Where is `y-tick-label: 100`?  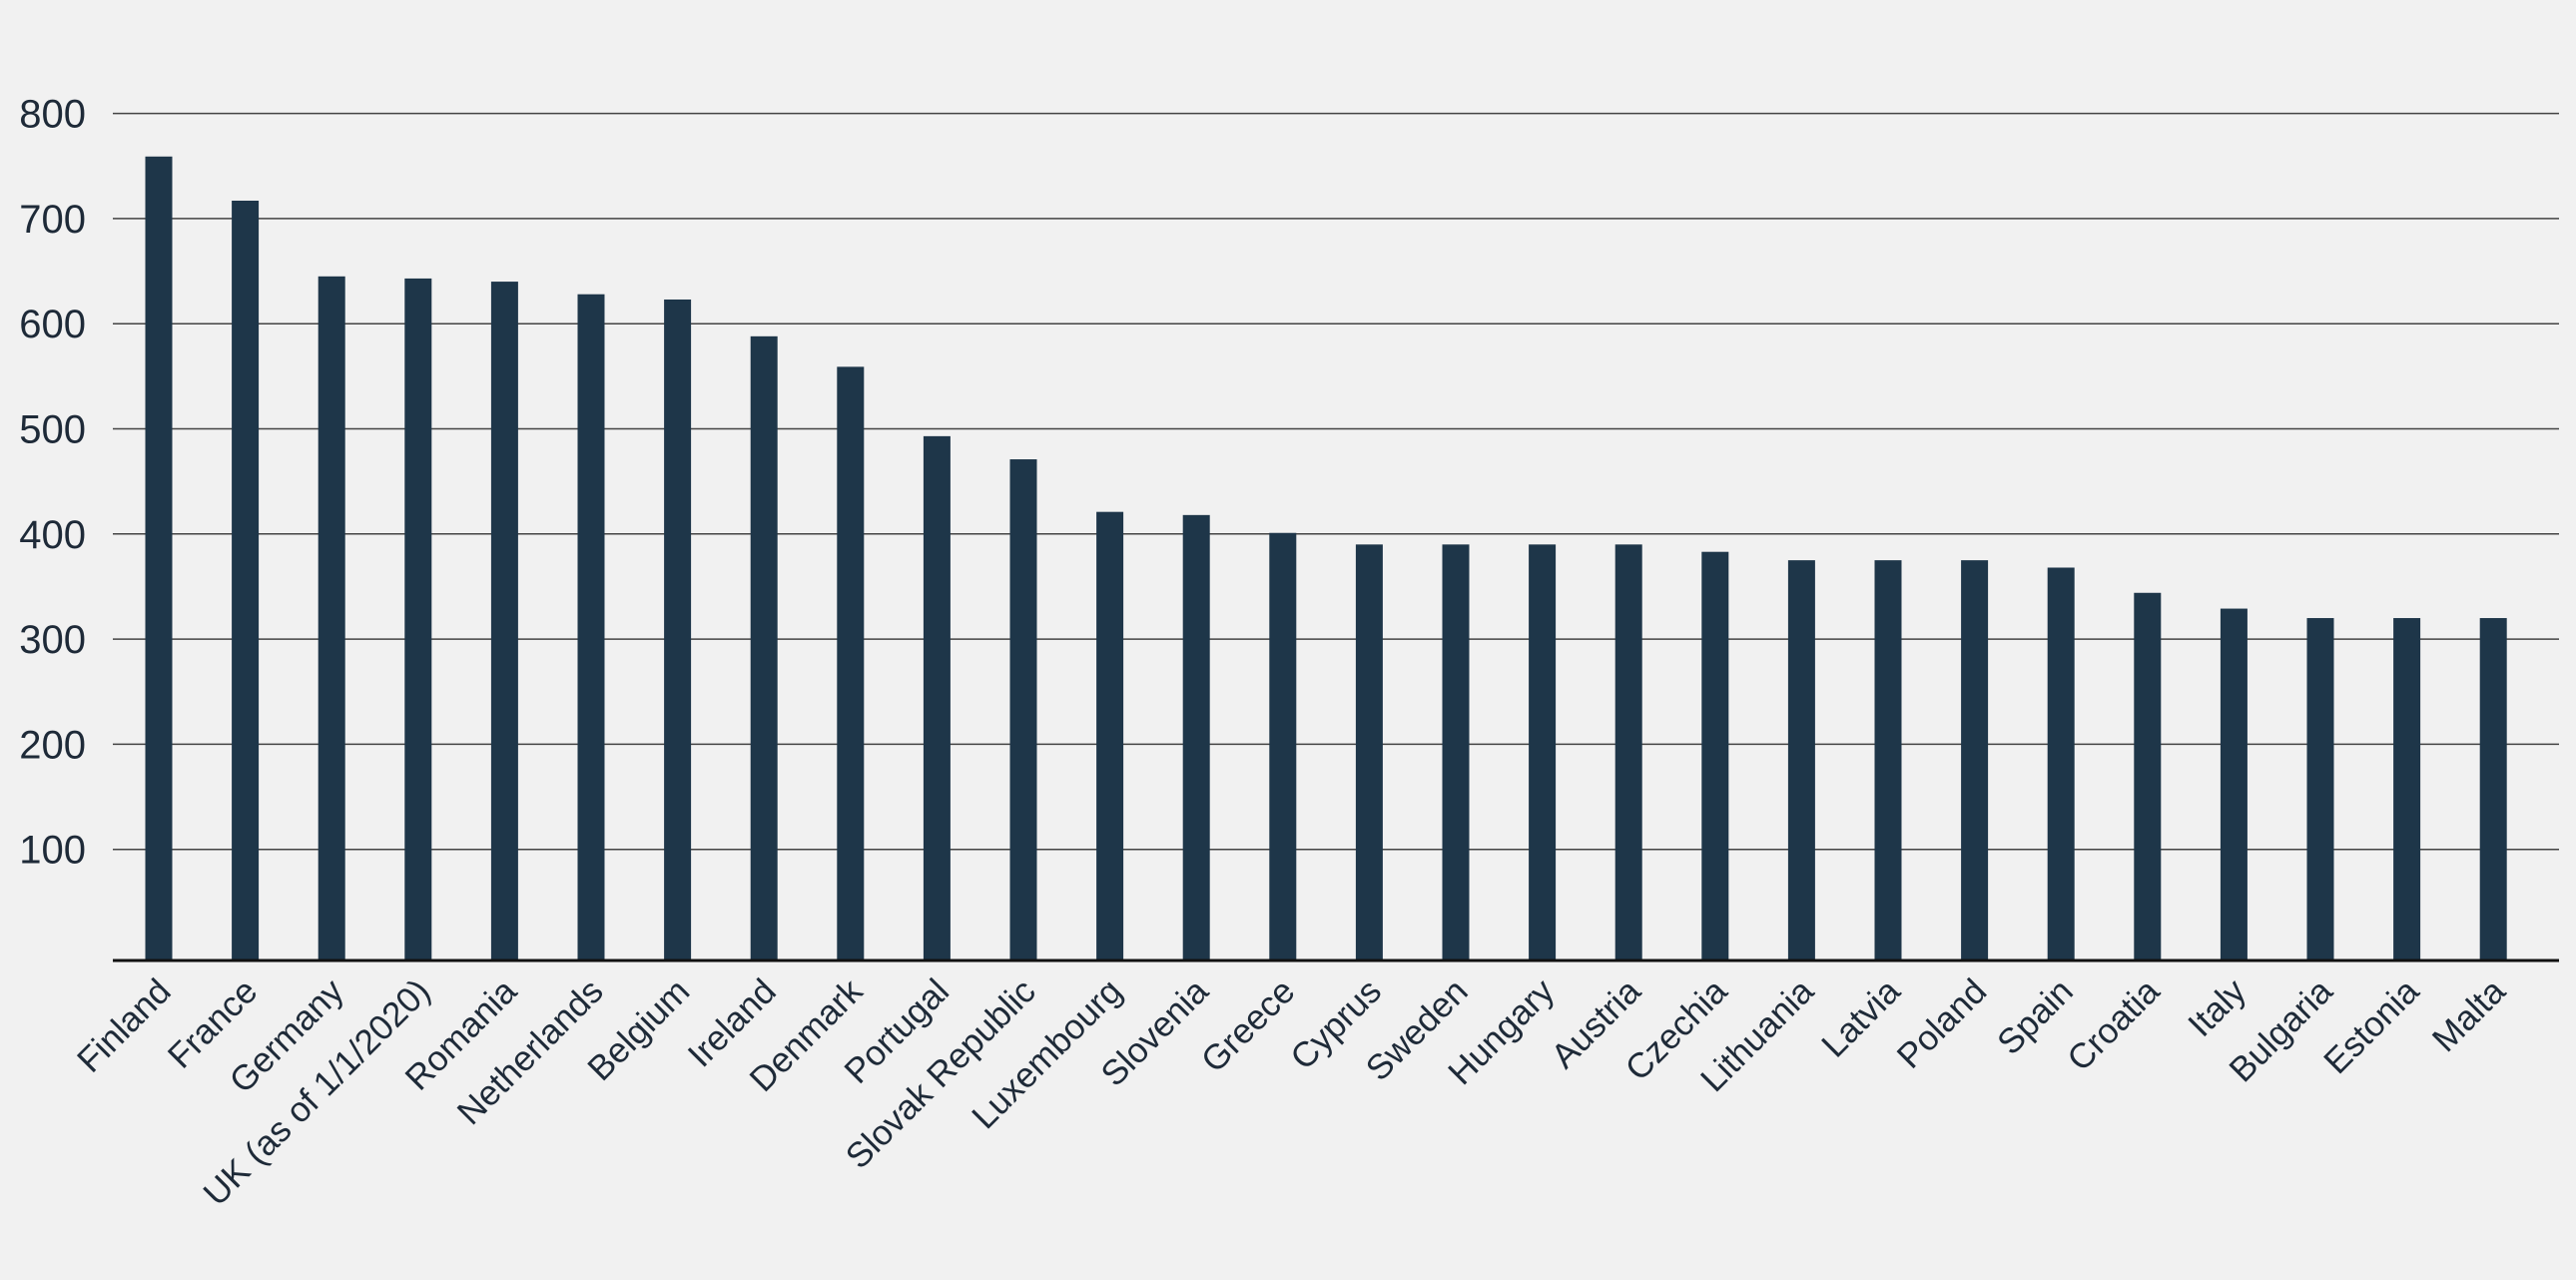
y-tick-label: 100 is located at coordinates (52, 851).